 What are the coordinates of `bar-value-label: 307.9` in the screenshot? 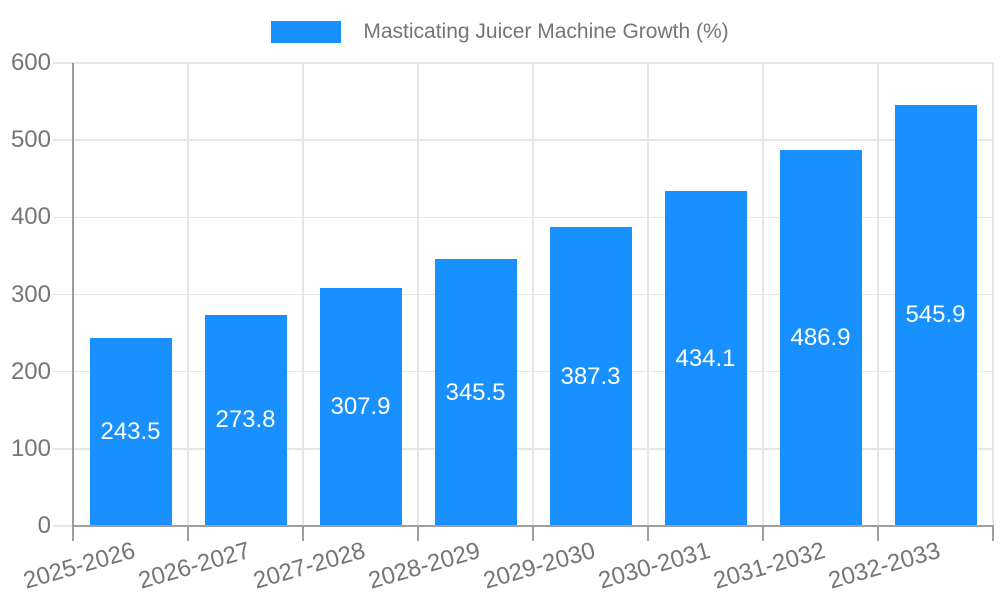 It's located at (360, 407).